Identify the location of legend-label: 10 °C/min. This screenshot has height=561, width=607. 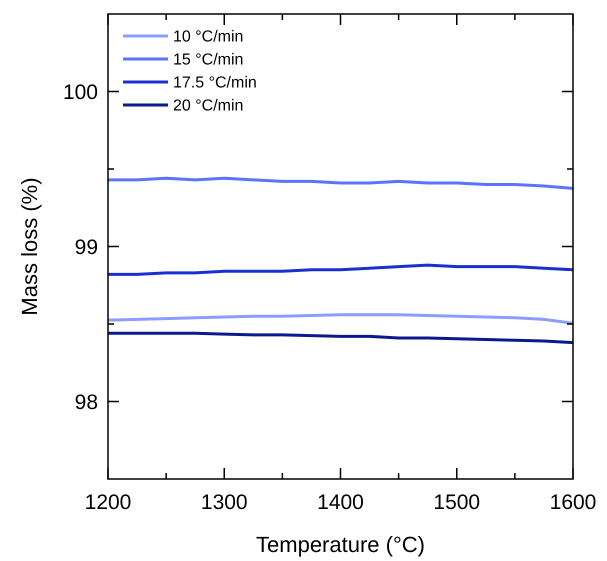
(208, 37).